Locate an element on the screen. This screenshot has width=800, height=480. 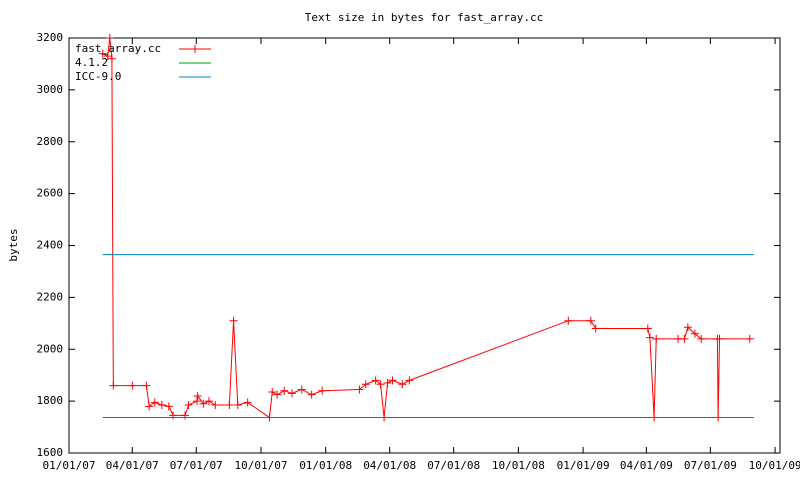
x-tick-label: 07/01/07 is located at coordinates (196, 465).